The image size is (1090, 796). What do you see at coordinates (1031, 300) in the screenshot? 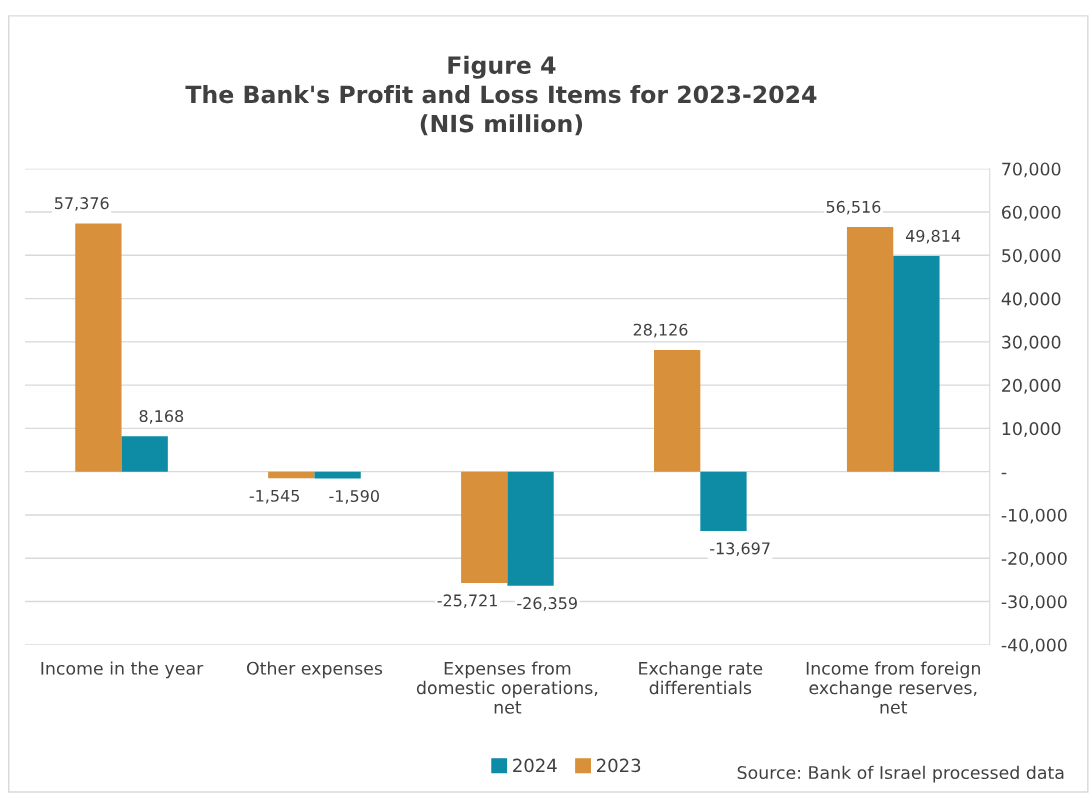
I see `y-tick-label: 40,000` at bounding box center [1031, 300].